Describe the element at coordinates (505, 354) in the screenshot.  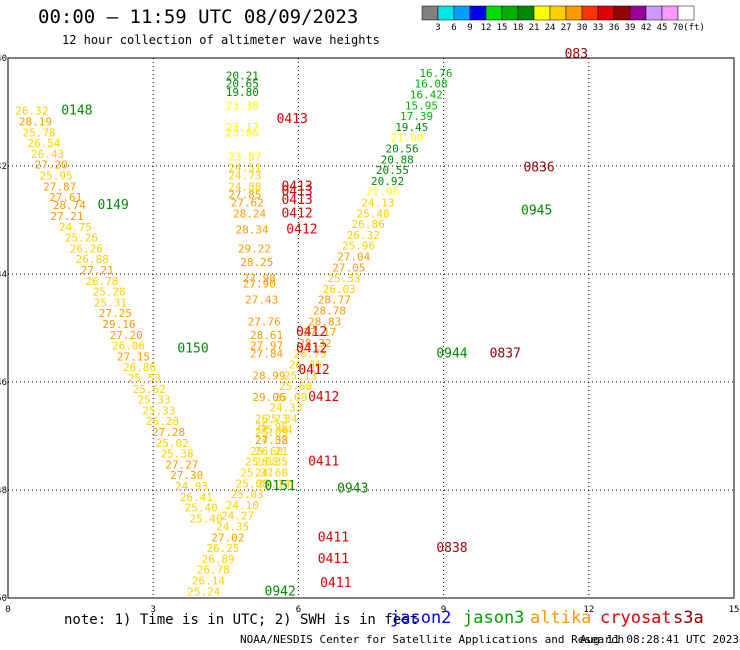
I see `track-label: 0837` at that location.